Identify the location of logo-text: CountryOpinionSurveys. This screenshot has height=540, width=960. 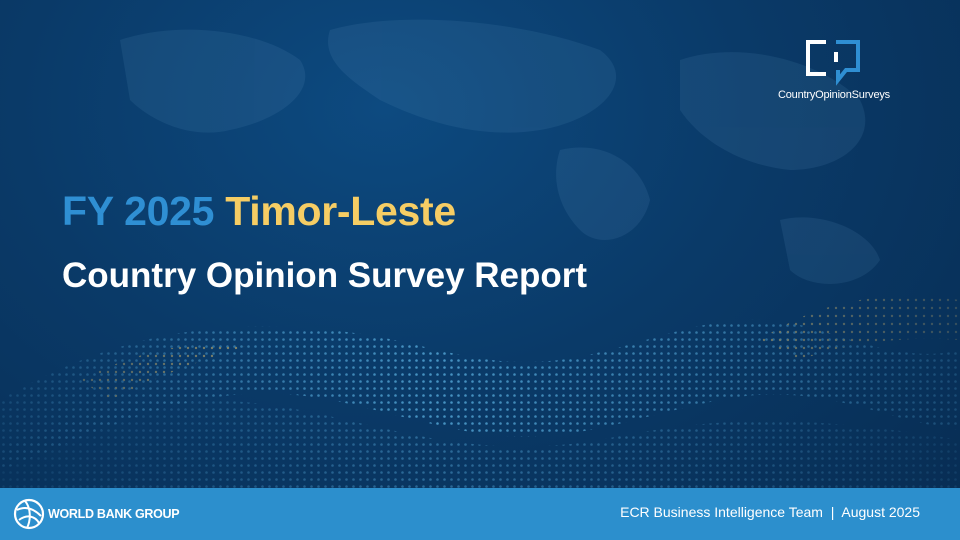
(834, 95).